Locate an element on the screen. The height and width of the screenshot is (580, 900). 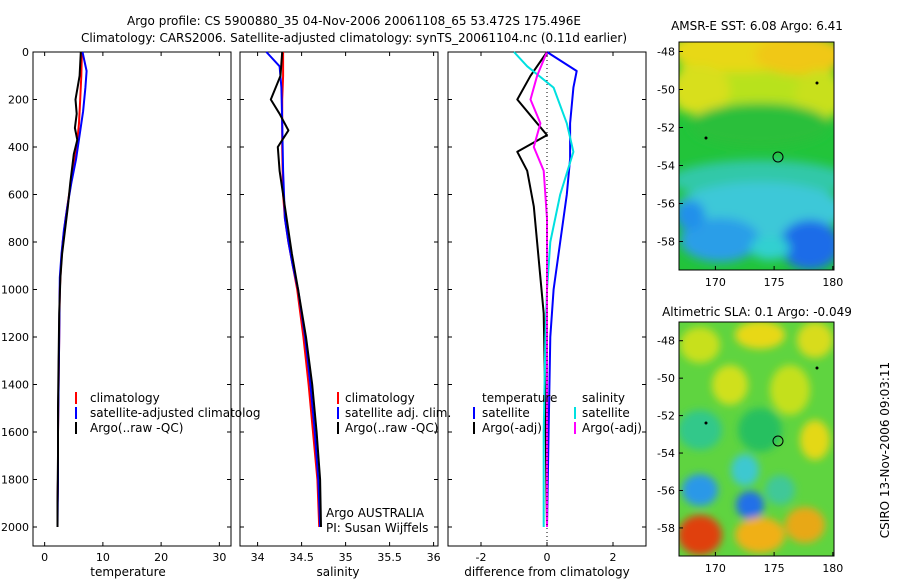
sla-map-frame is located at coordinates (756, 439).